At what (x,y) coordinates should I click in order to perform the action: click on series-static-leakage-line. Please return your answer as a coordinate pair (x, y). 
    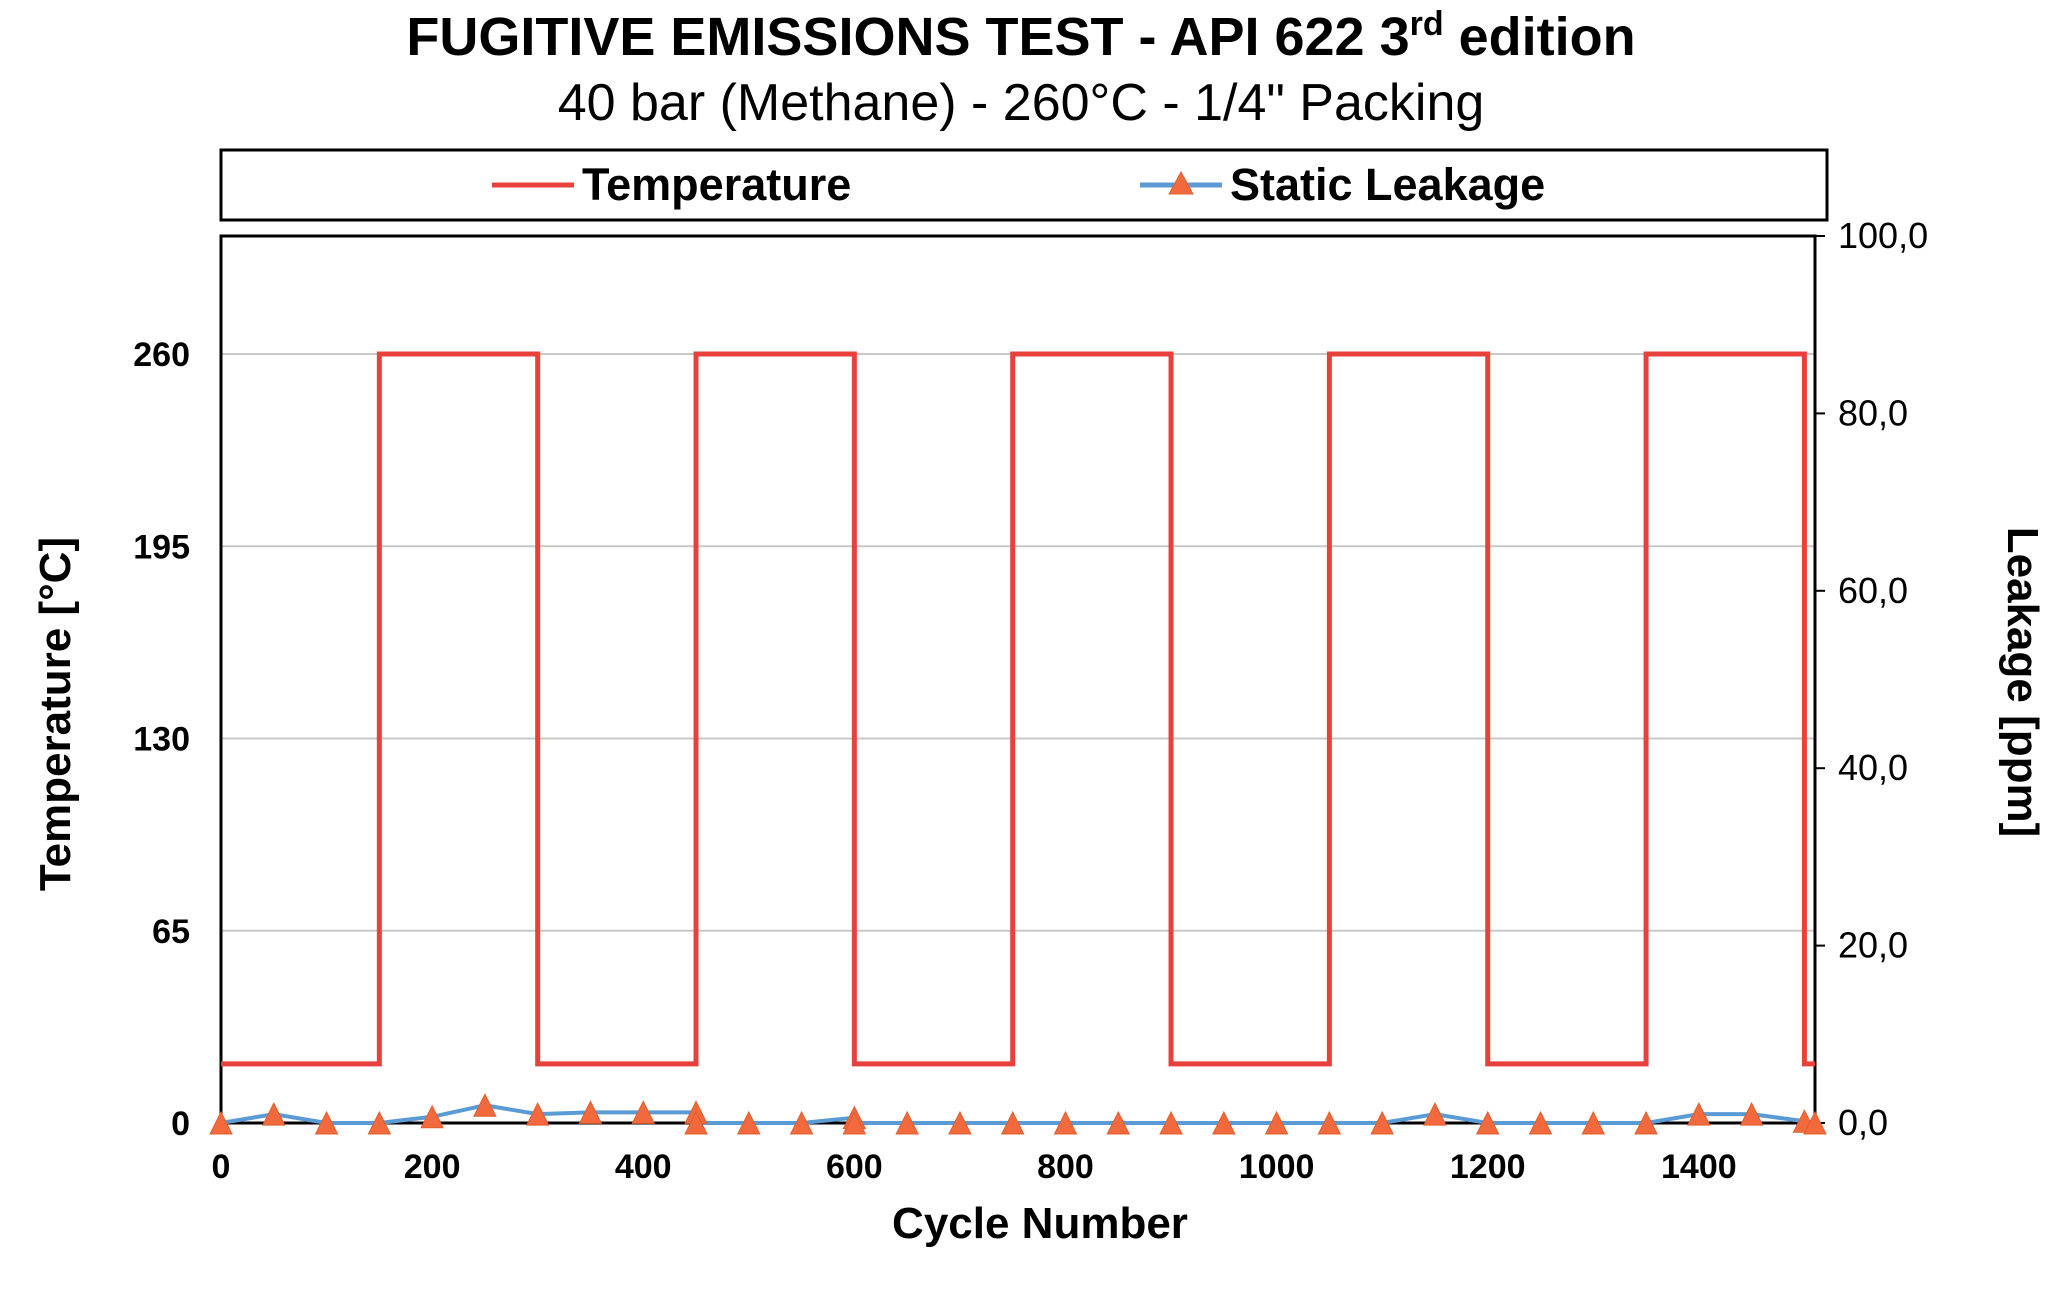
    Looking at the image, I should click on (1018, 1114).